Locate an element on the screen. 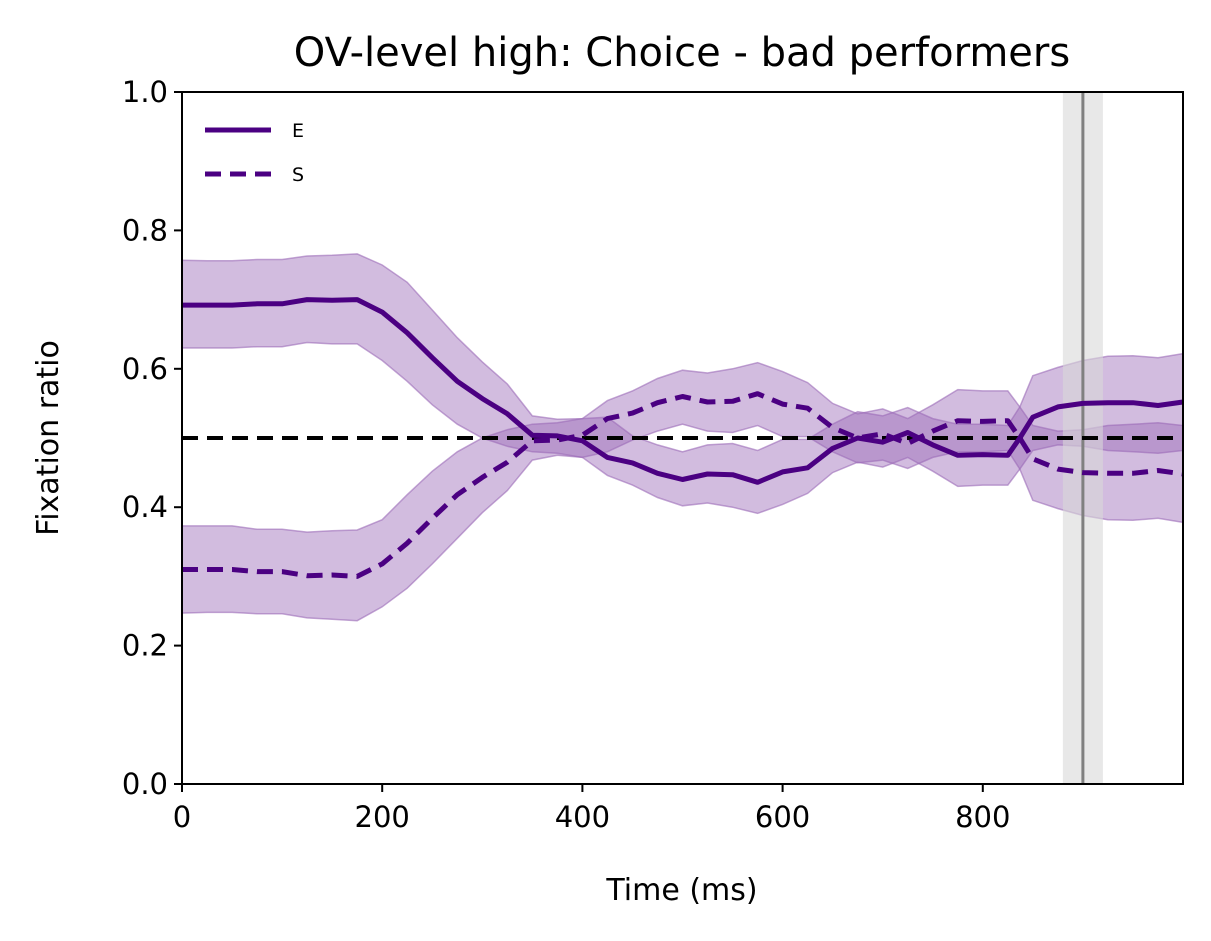 Image resolution: width=1211 pixels, height=941 pixels. y-tick-label: 0.2 is located at coordinates (145, 646).